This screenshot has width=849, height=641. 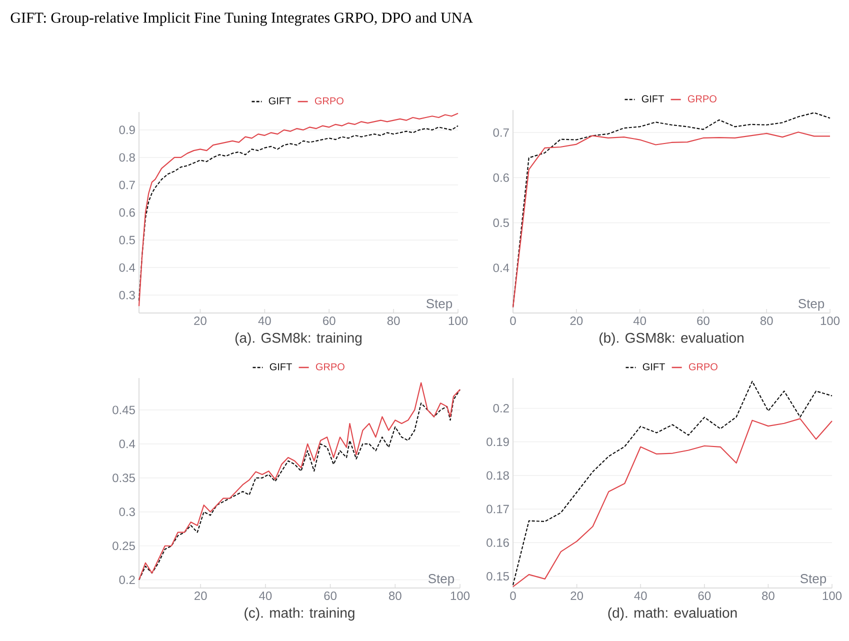 What do you see at coordinates (127, 157) in the screenshot?
I see `y-tick-label: 0.8` at bounding box center [127, 157].